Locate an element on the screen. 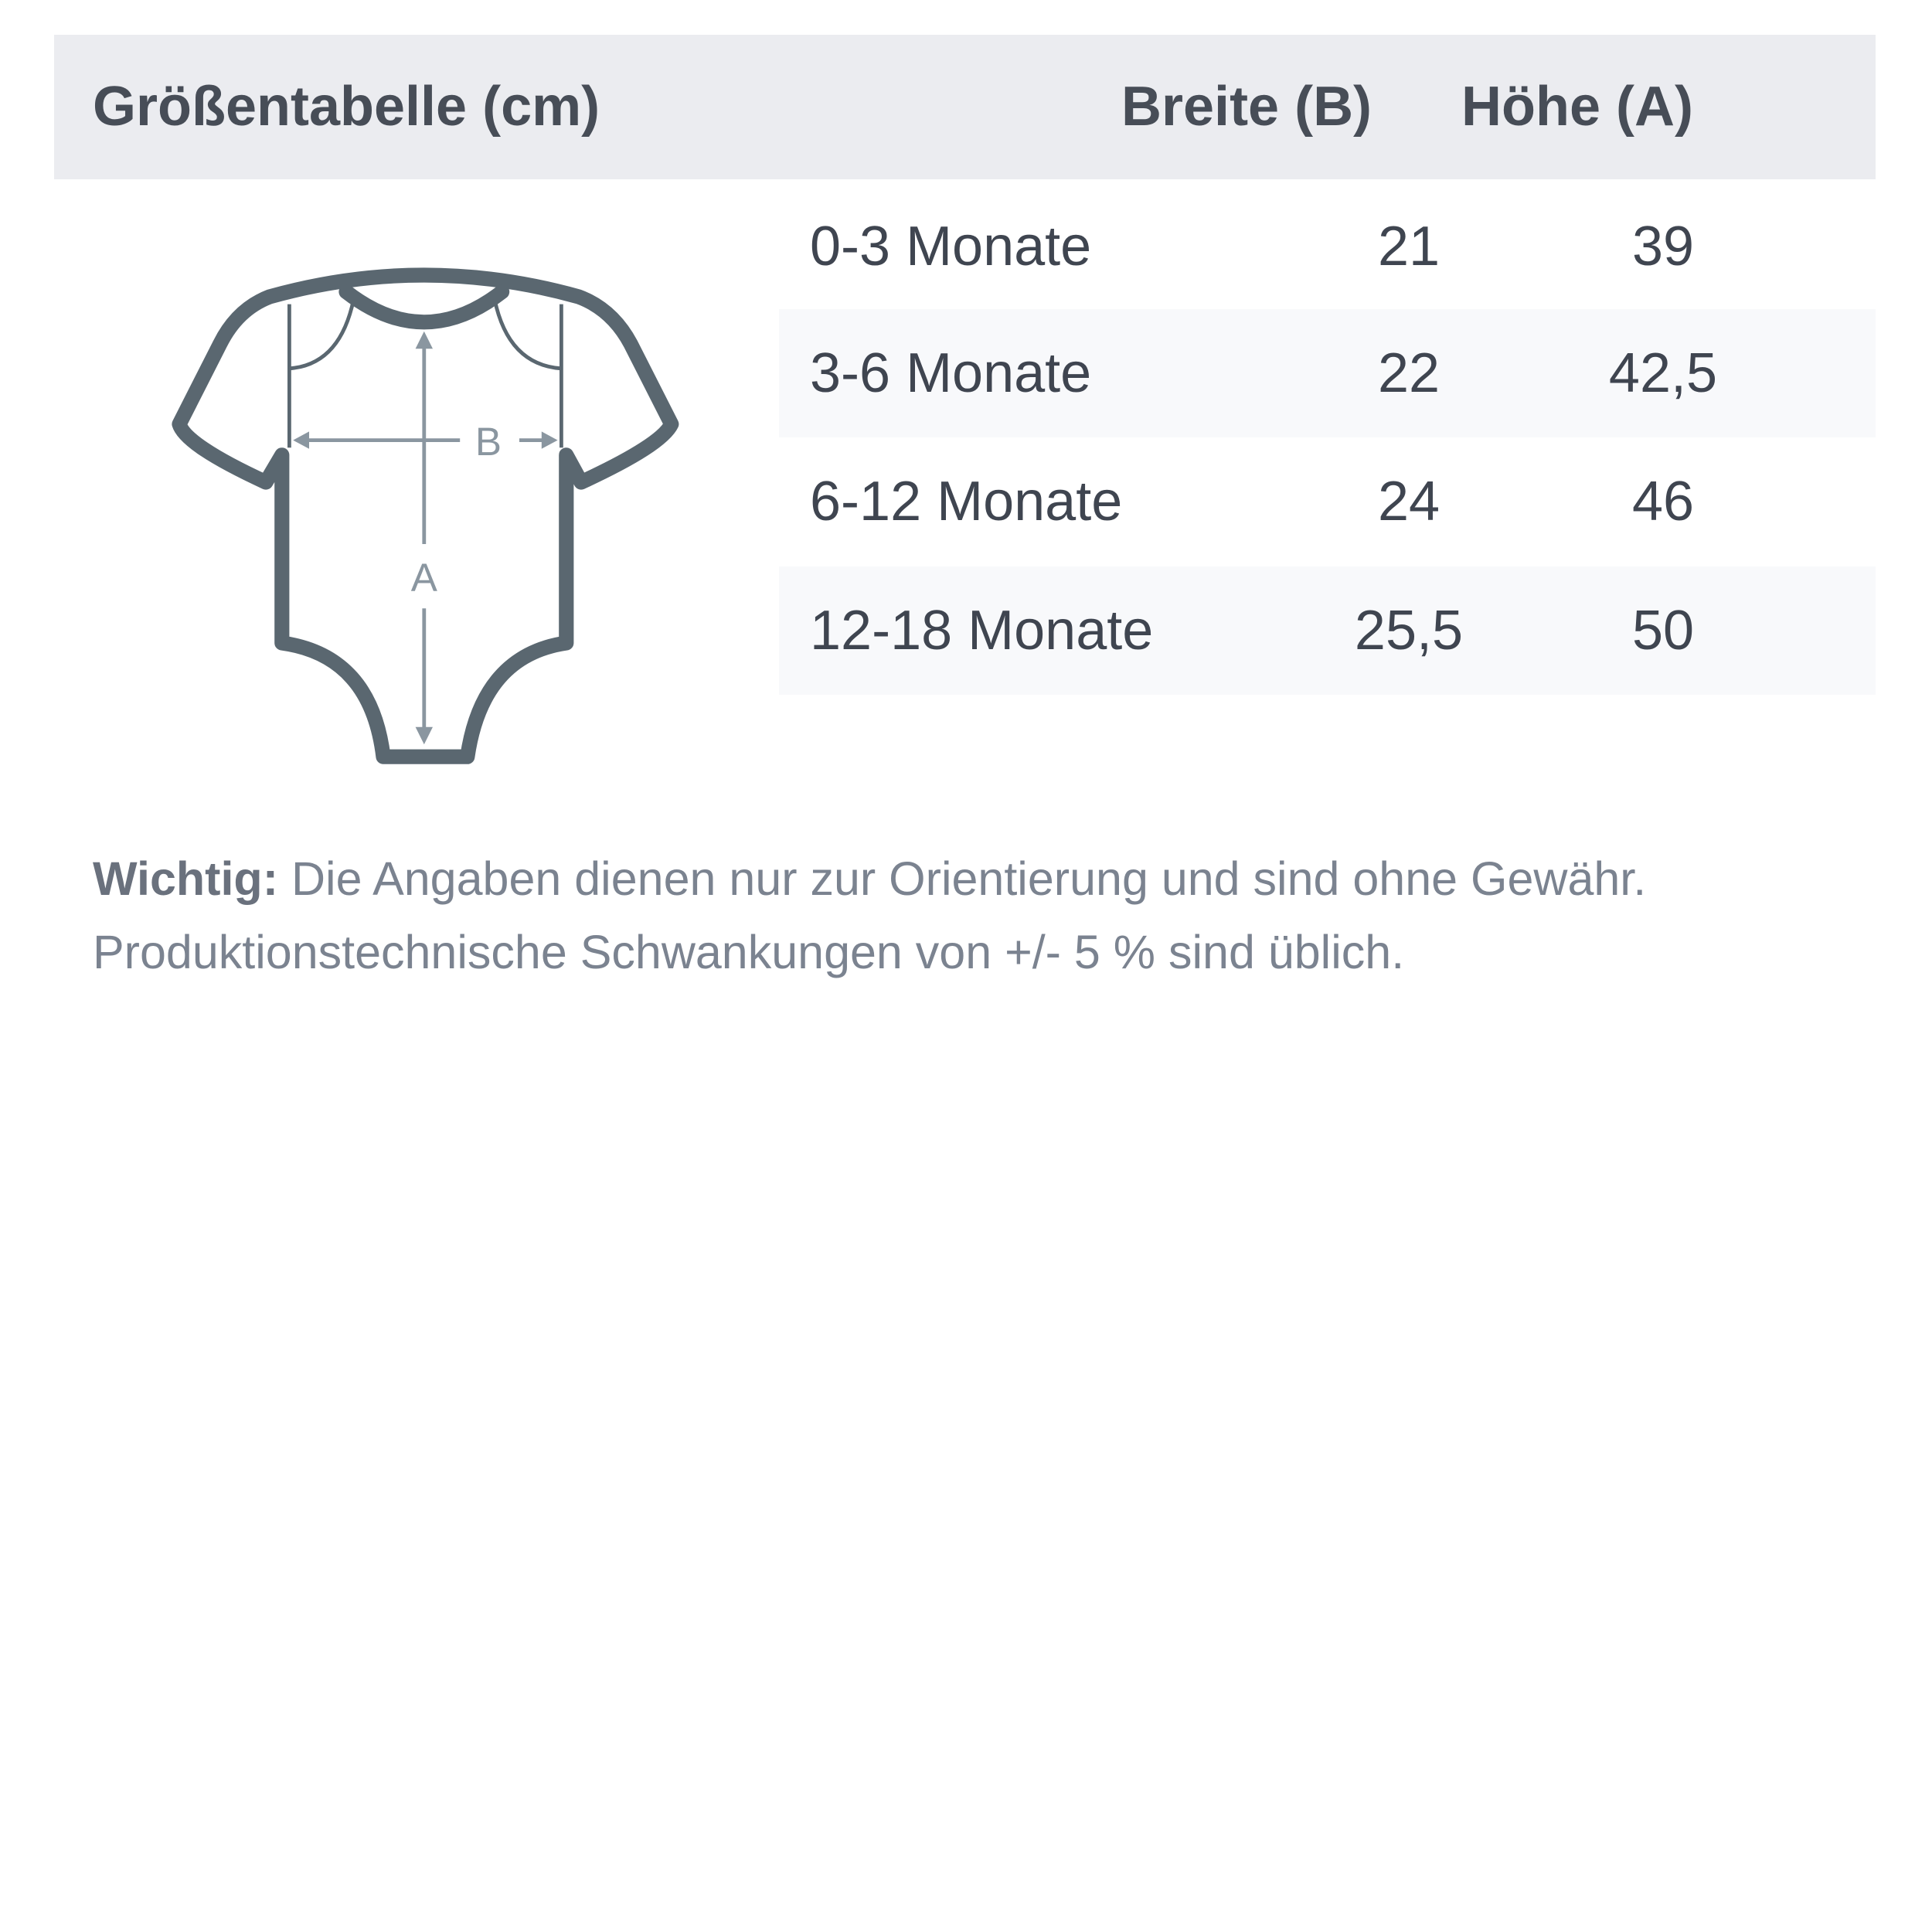 The width and height of the screenshot is (1932, 1932). table-row: 12-18 Monate 25,5 50 is located at coordinates (1327, 631).